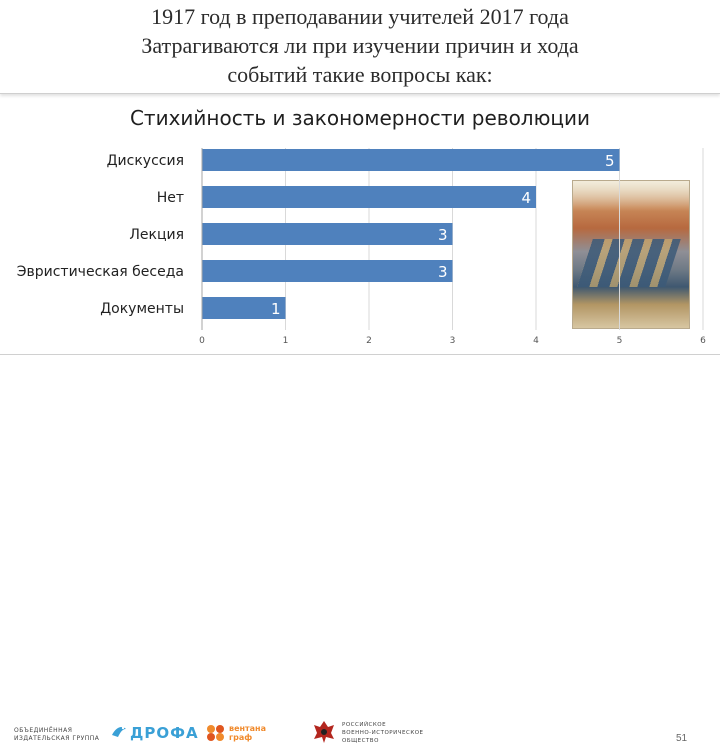 The image size is (720, 745). I want to click on data-label-2: 3, so click(443, 235).